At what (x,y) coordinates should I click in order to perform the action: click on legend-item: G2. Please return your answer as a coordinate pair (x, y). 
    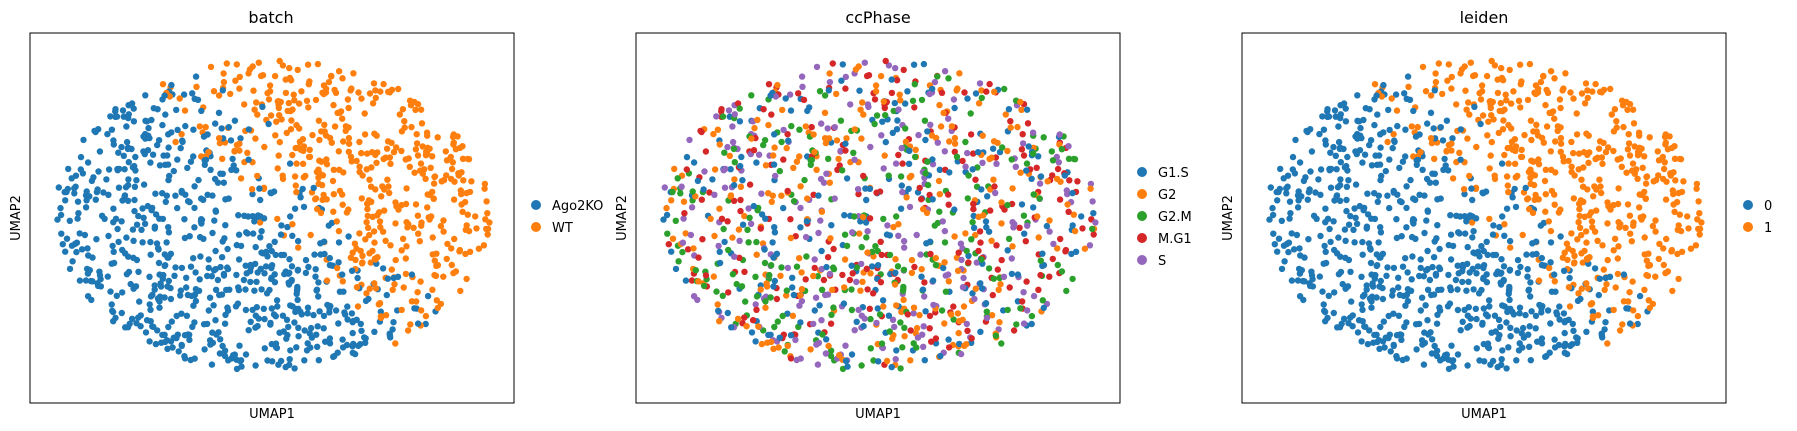
    Looking at the image, I should click on (1156, 195).